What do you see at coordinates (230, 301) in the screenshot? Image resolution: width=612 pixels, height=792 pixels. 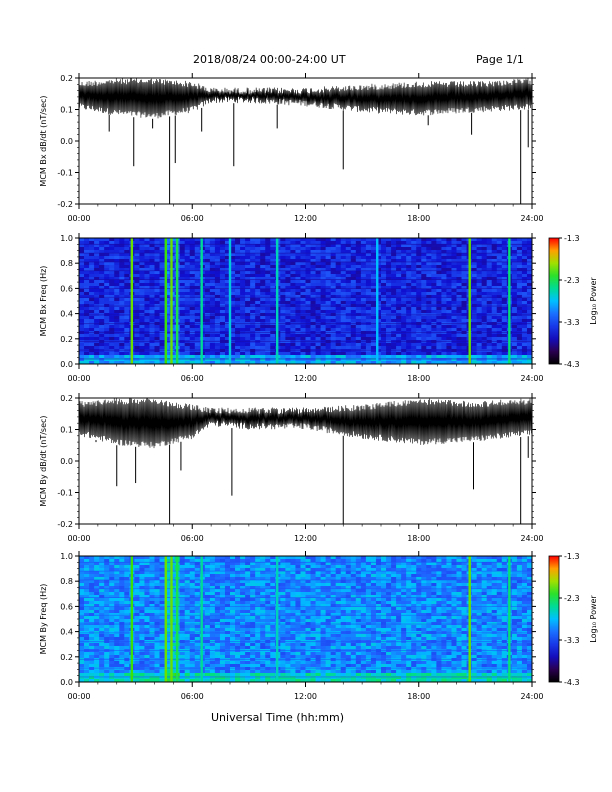 I see `bx-spec-event-column` at bounding box center [230, 301].